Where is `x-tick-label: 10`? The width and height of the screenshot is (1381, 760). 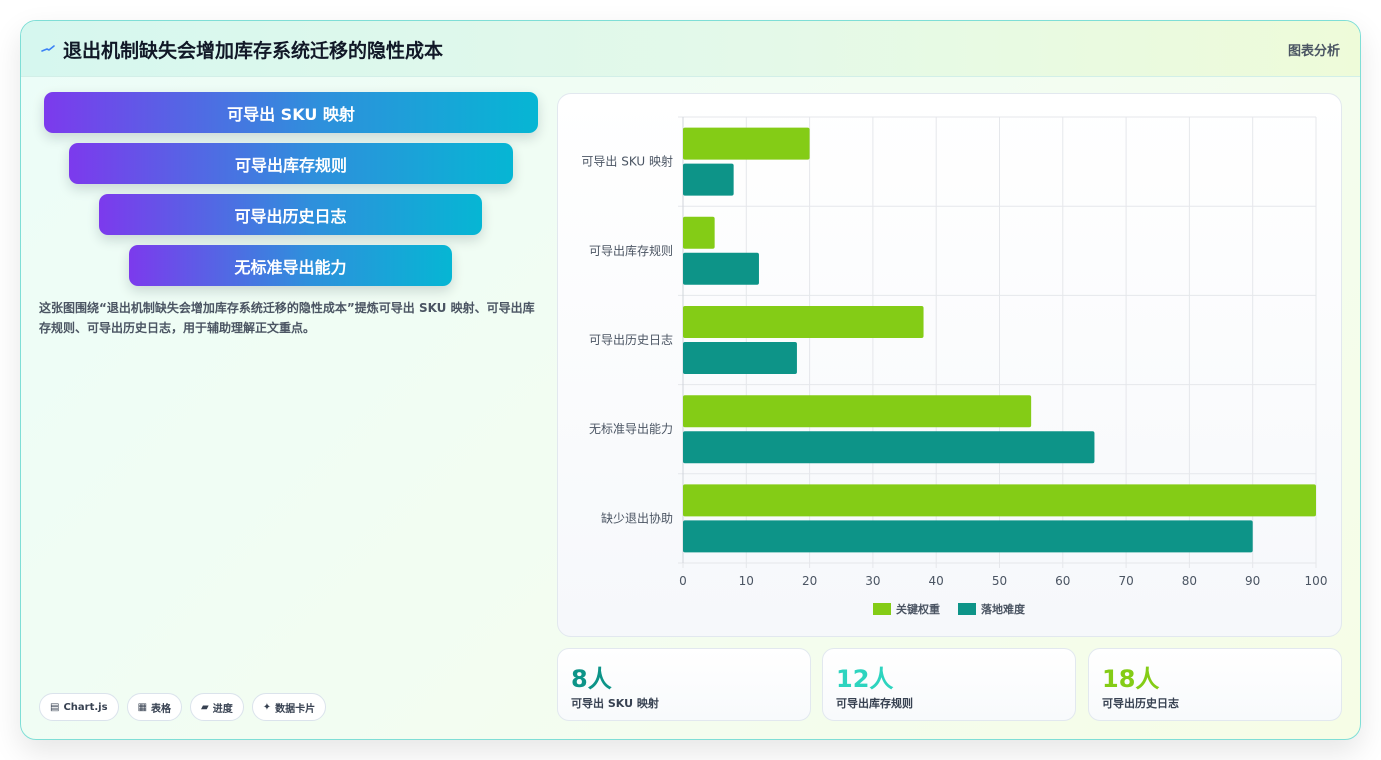 x-tick-label: 10 is located at coordinates (746, 581).